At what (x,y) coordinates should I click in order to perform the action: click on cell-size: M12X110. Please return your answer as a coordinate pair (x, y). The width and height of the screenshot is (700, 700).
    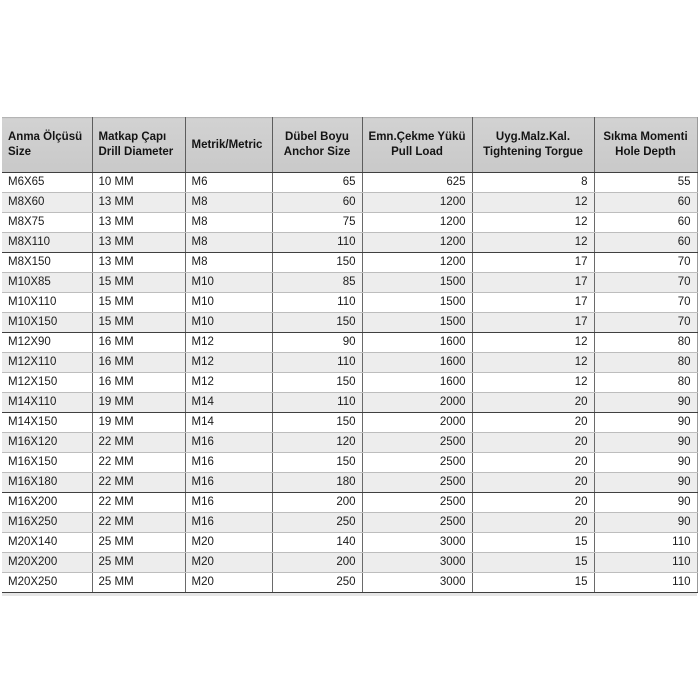
    Looking at the image, I should click on (47, 362).